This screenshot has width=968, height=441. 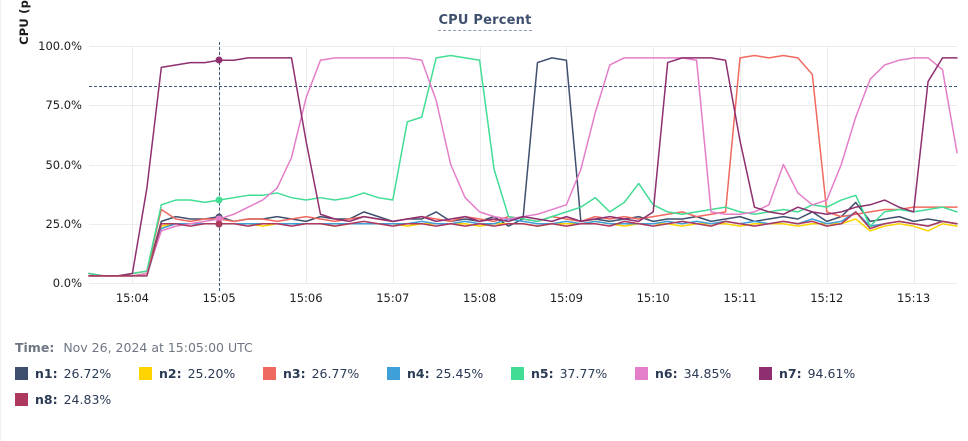 What do you see at coordinates (583, 373) in the screenshot?
I see `legend-series-value: 37.77%` at bounding box center [583, 373].